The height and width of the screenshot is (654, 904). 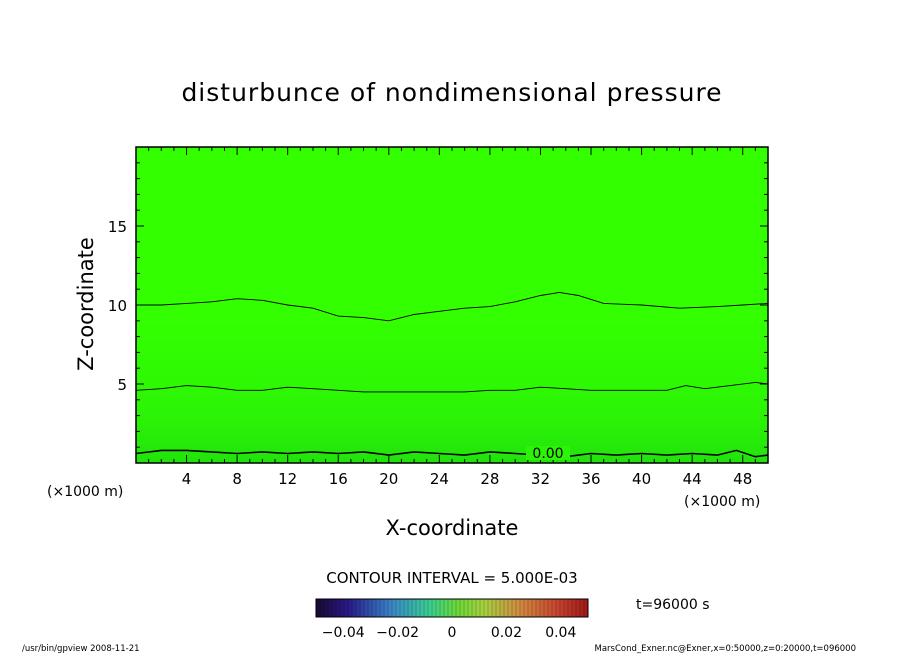 What do you see at coordinates (85, 492) in the screenshot?
I see `x-unit-left: (×1000 m)` at bounding box center [85, 492].